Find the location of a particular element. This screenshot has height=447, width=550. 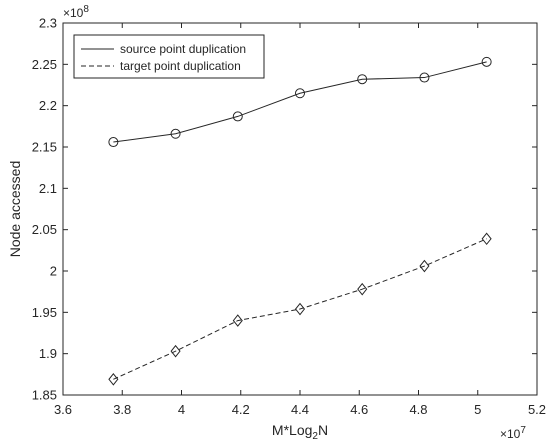

y-tick-label: 2.05 is located at coordinates (44, 229).